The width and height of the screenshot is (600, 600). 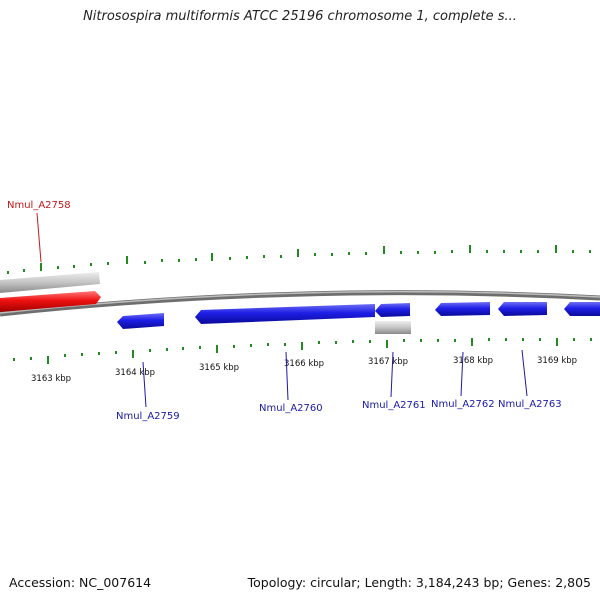 I want to click on upper-ruler, so click(x=299, y=259).